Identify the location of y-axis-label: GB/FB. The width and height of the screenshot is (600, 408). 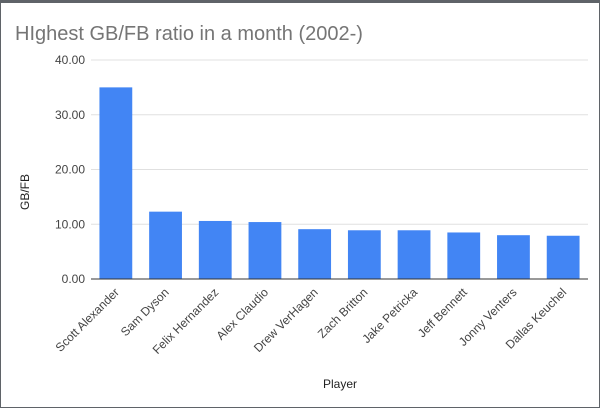
(25, 192).